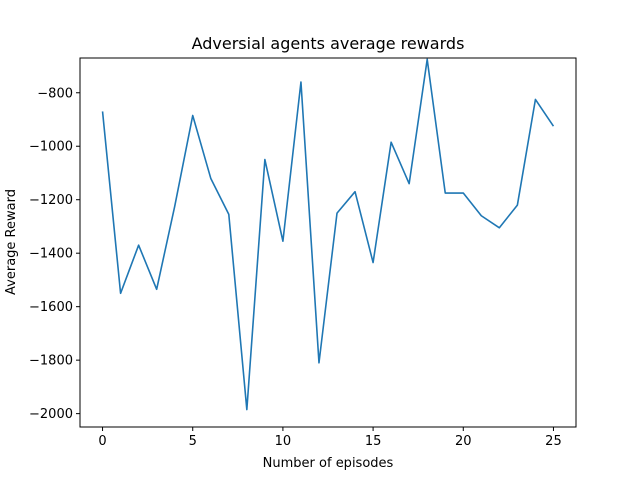  I want to click on x-tick-label: 5, so click(193, 441).